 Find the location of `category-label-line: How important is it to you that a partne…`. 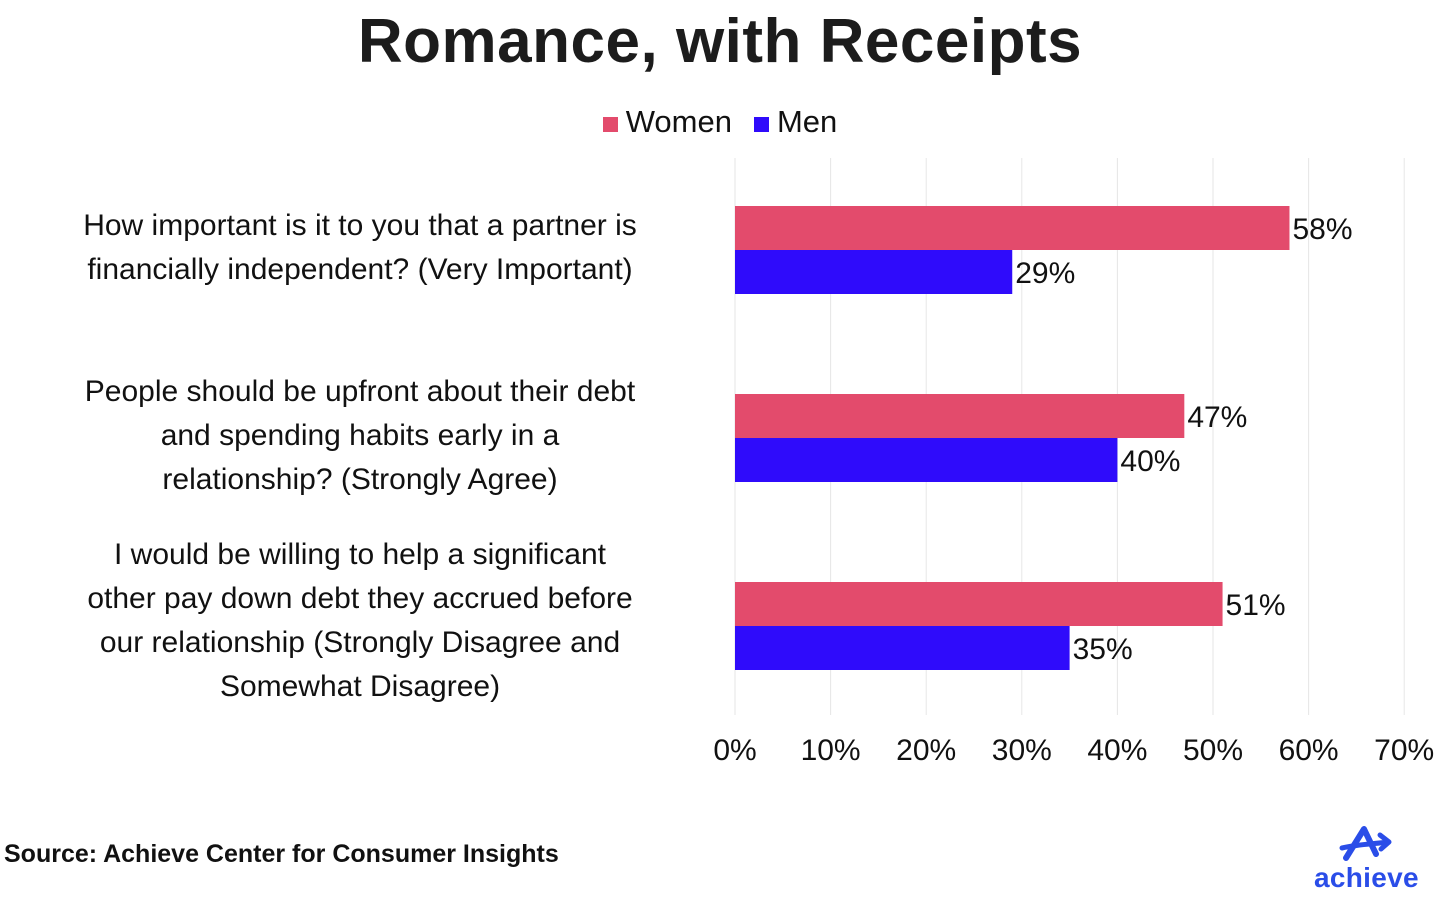

category-label-line: How important is it to you that a partne… is located at coordinates (360, 225).